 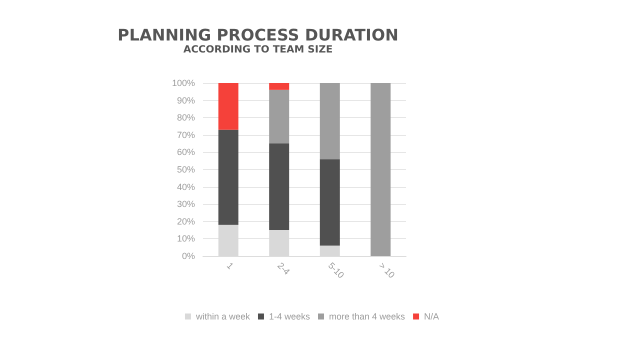 I want to click on legend-label: N/A, so click(x=432, y=317).